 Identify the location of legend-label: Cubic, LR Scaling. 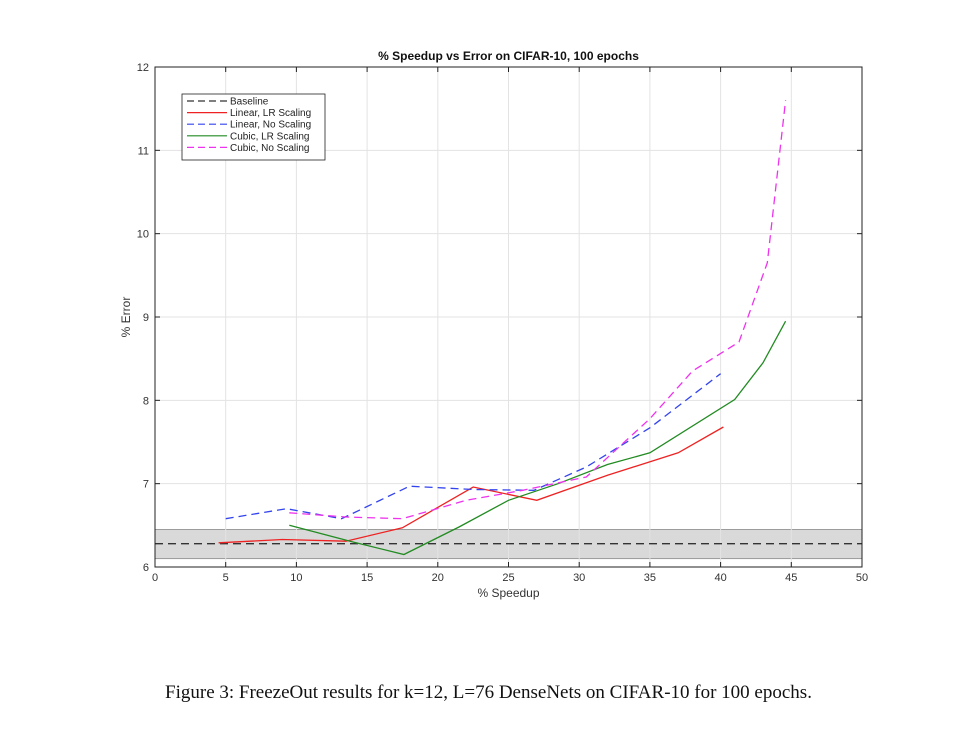
(269, 136).